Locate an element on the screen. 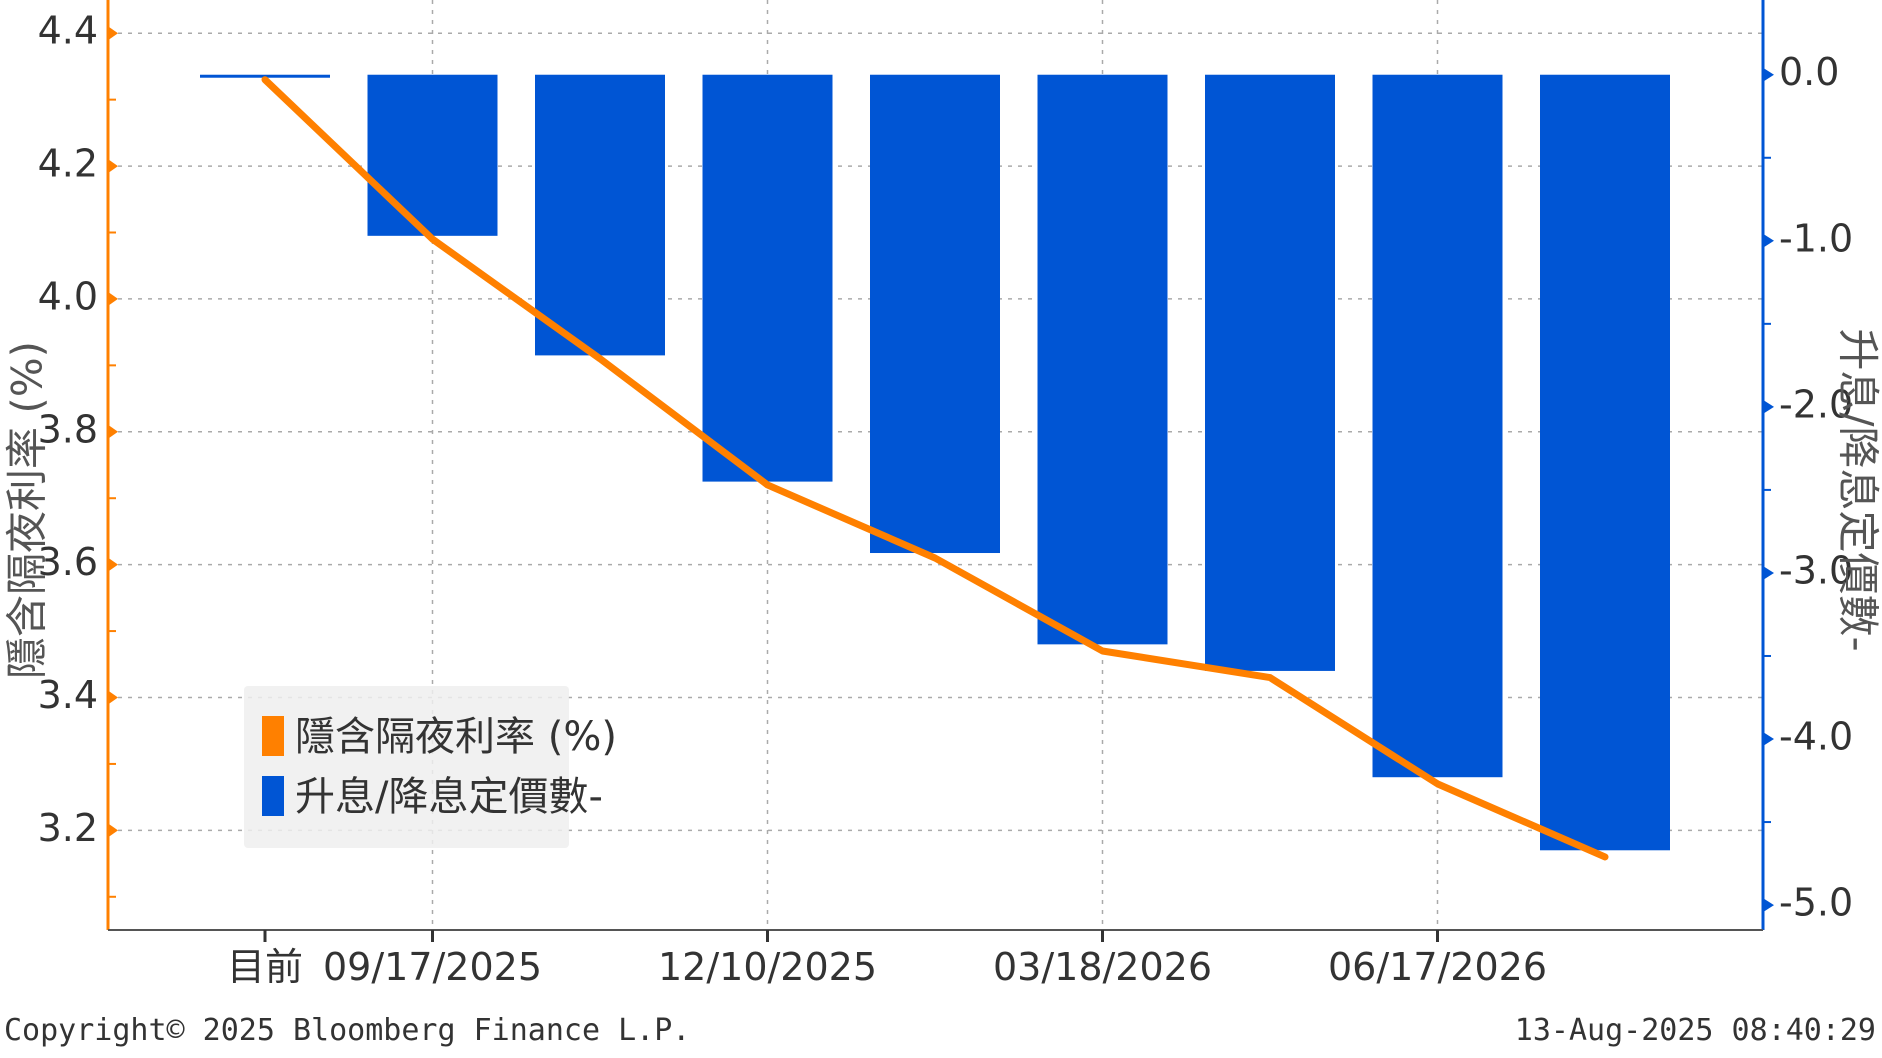 This screenshot has height=1058, width=1882. left-tick-label: 4.2 is located at coordinates (68, 164).